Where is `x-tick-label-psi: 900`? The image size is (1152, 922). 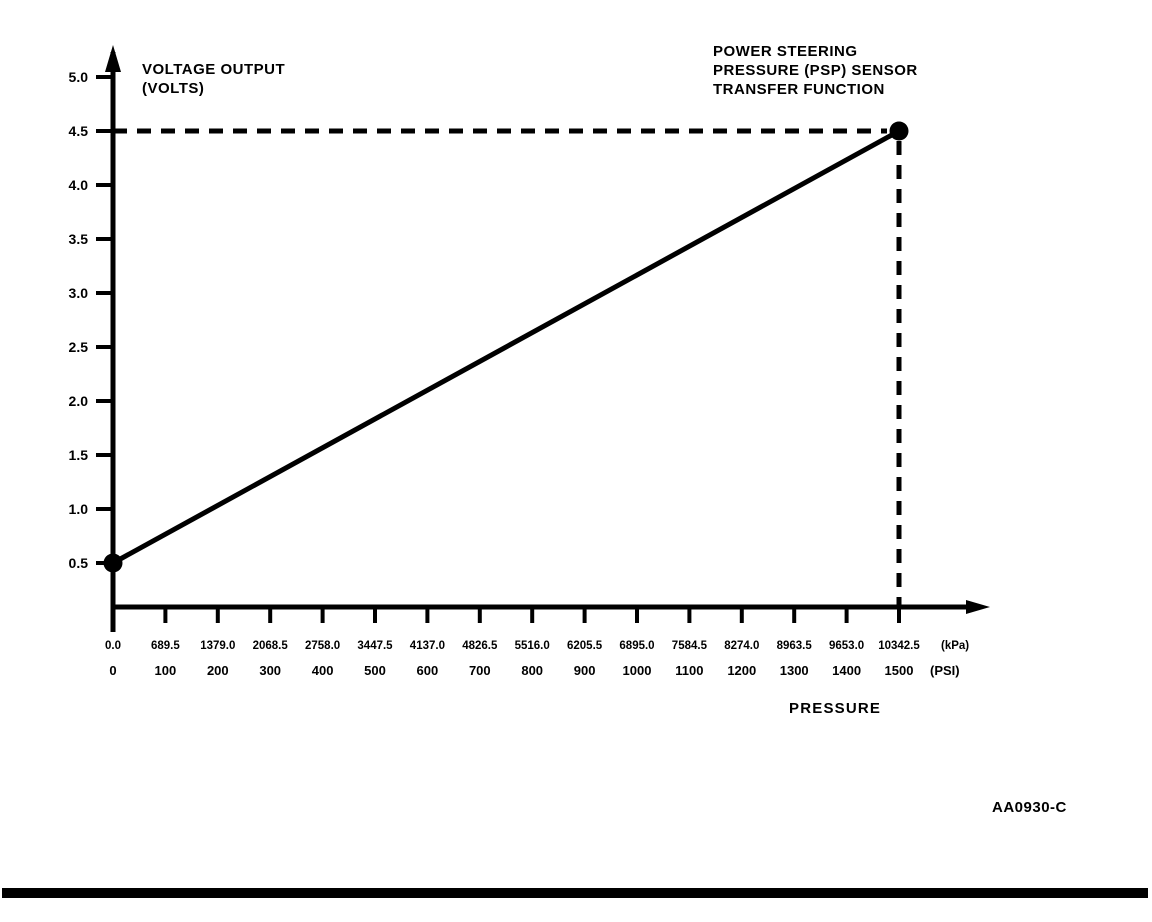
x-tick-label-psi: 900 is located at coordinates (585, 670).